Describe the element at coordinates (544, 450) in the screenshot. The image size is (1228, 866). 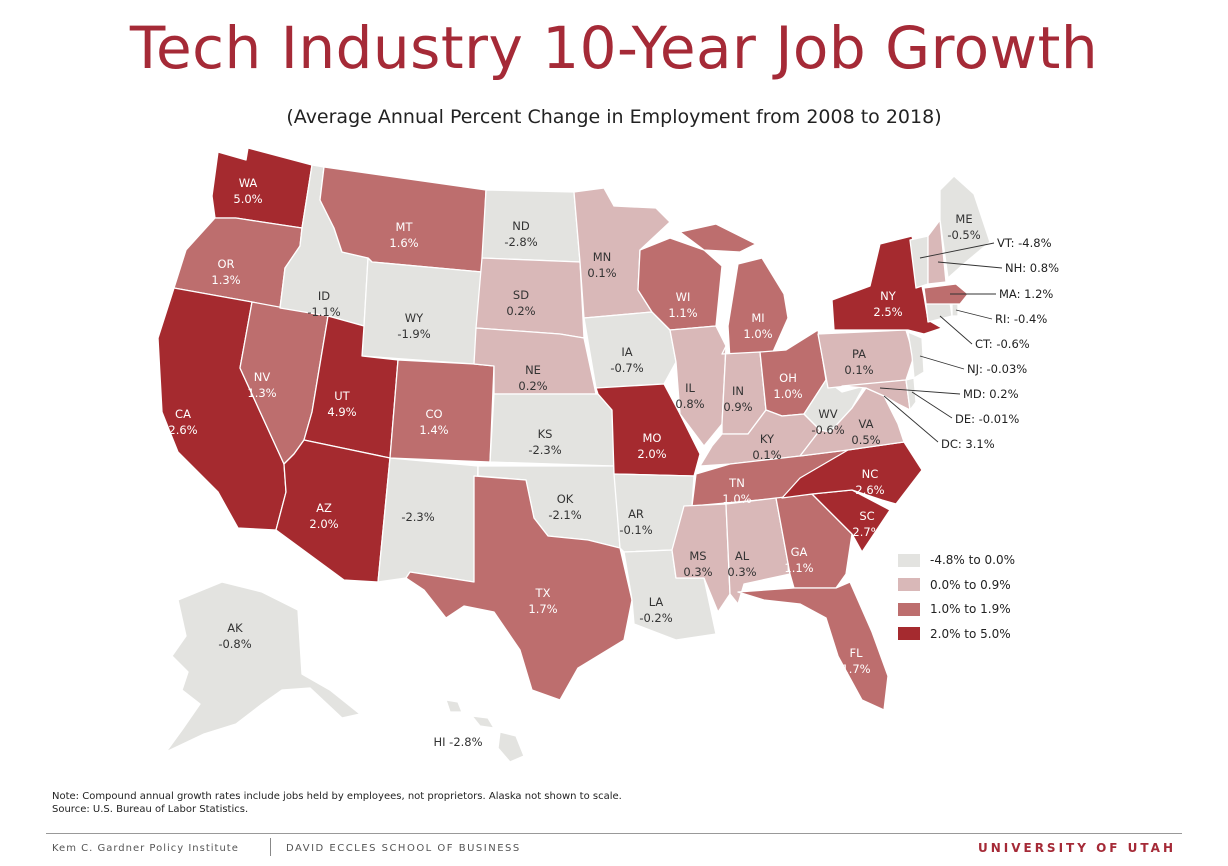
I see `state-value-KS: -2.3%` at that location.